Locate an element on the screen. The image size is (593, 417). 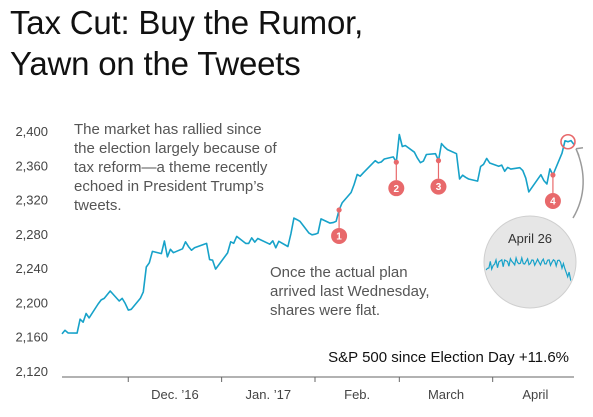
plan-annotation-line-3: shares were flat. is located at coordinates (325, 310).